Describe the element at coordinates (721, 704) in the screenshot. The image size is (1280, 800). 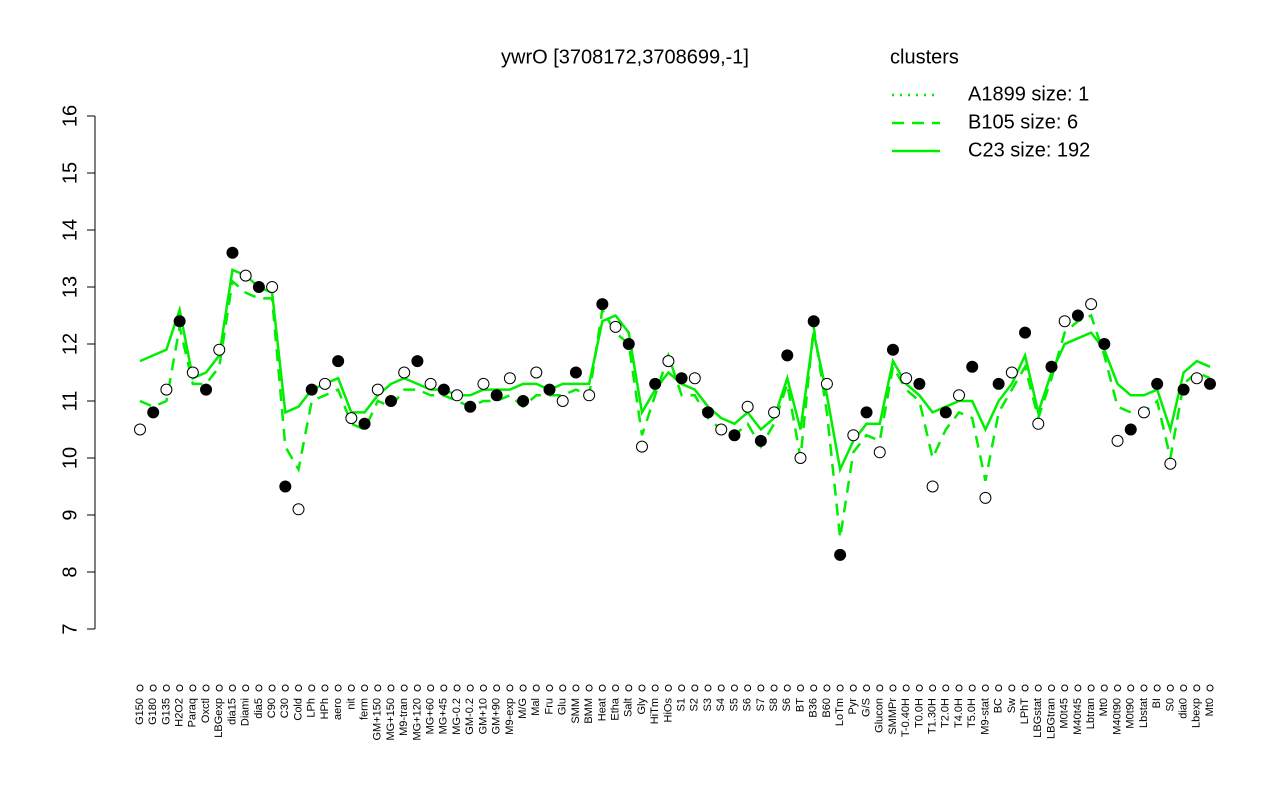
I see `x-tick-label: S4` at that location.